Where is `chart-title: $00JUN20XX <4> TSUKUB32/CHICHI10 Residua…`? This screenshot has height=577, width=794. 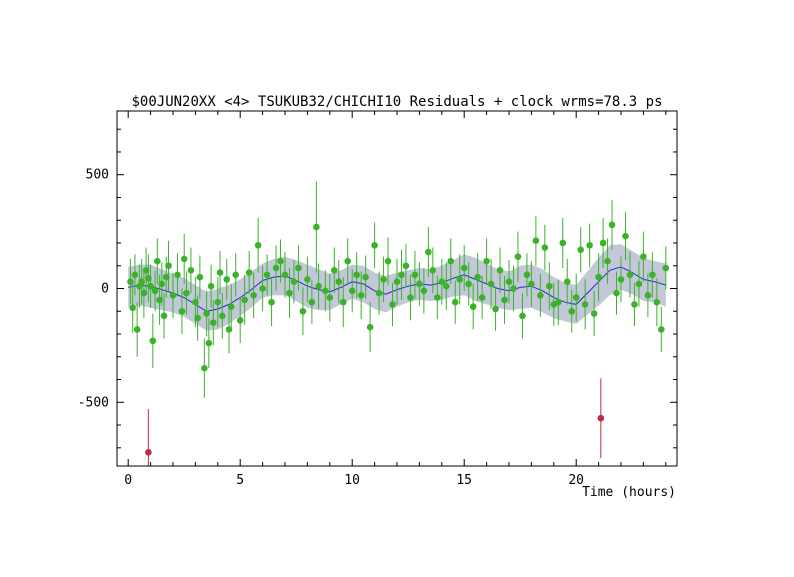 chart-title: $00JUN20XX <4> TSUKUB32/CHICHI10 Residua… is located at coordinates (396, 102).